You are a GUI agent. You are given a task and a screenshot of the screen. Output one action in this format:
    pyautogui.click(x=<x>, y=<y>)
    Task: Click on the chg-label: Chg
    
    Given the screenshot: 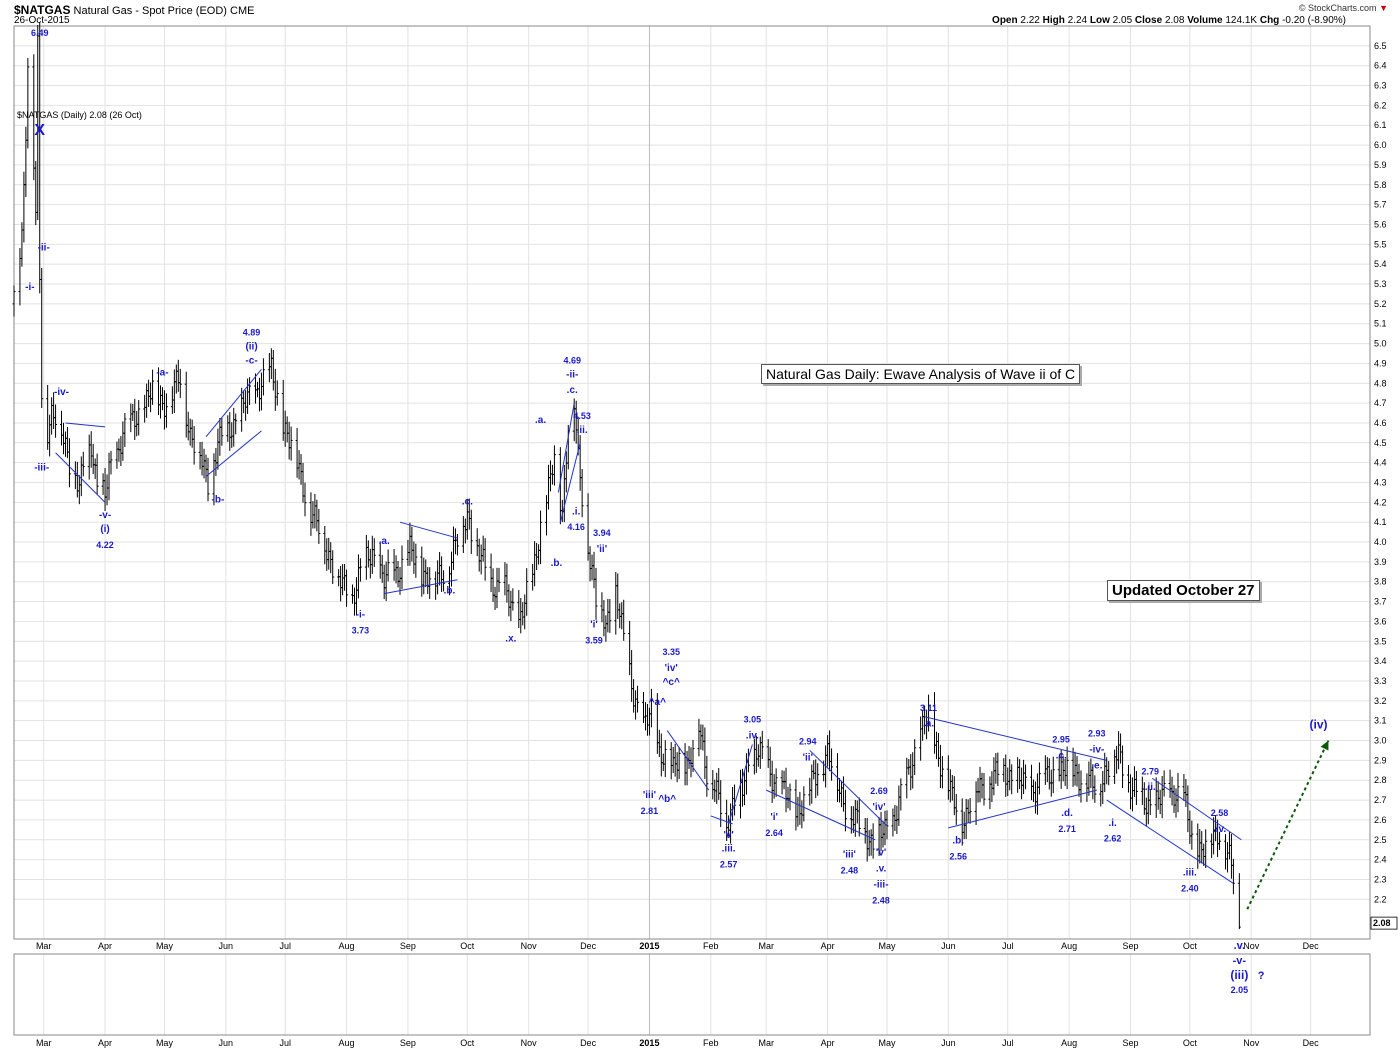 What is the action you would take?
    pyautogui.click(x=1269, y=20)
    